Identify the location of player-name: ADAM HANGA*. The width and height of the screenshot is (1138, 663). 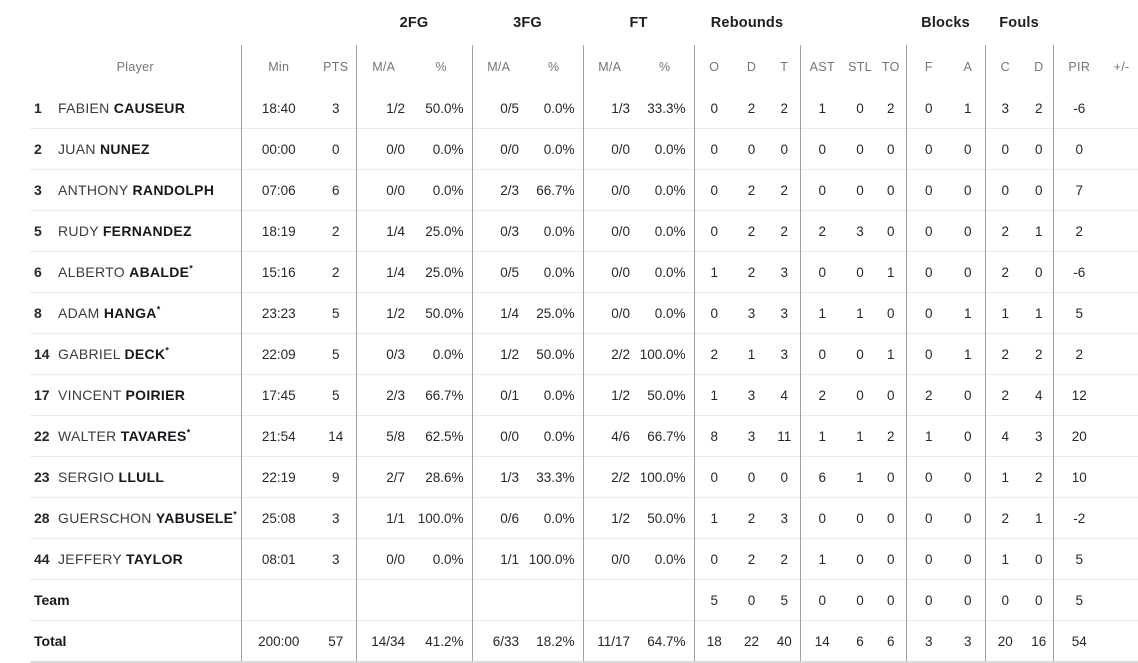
(148, 313).